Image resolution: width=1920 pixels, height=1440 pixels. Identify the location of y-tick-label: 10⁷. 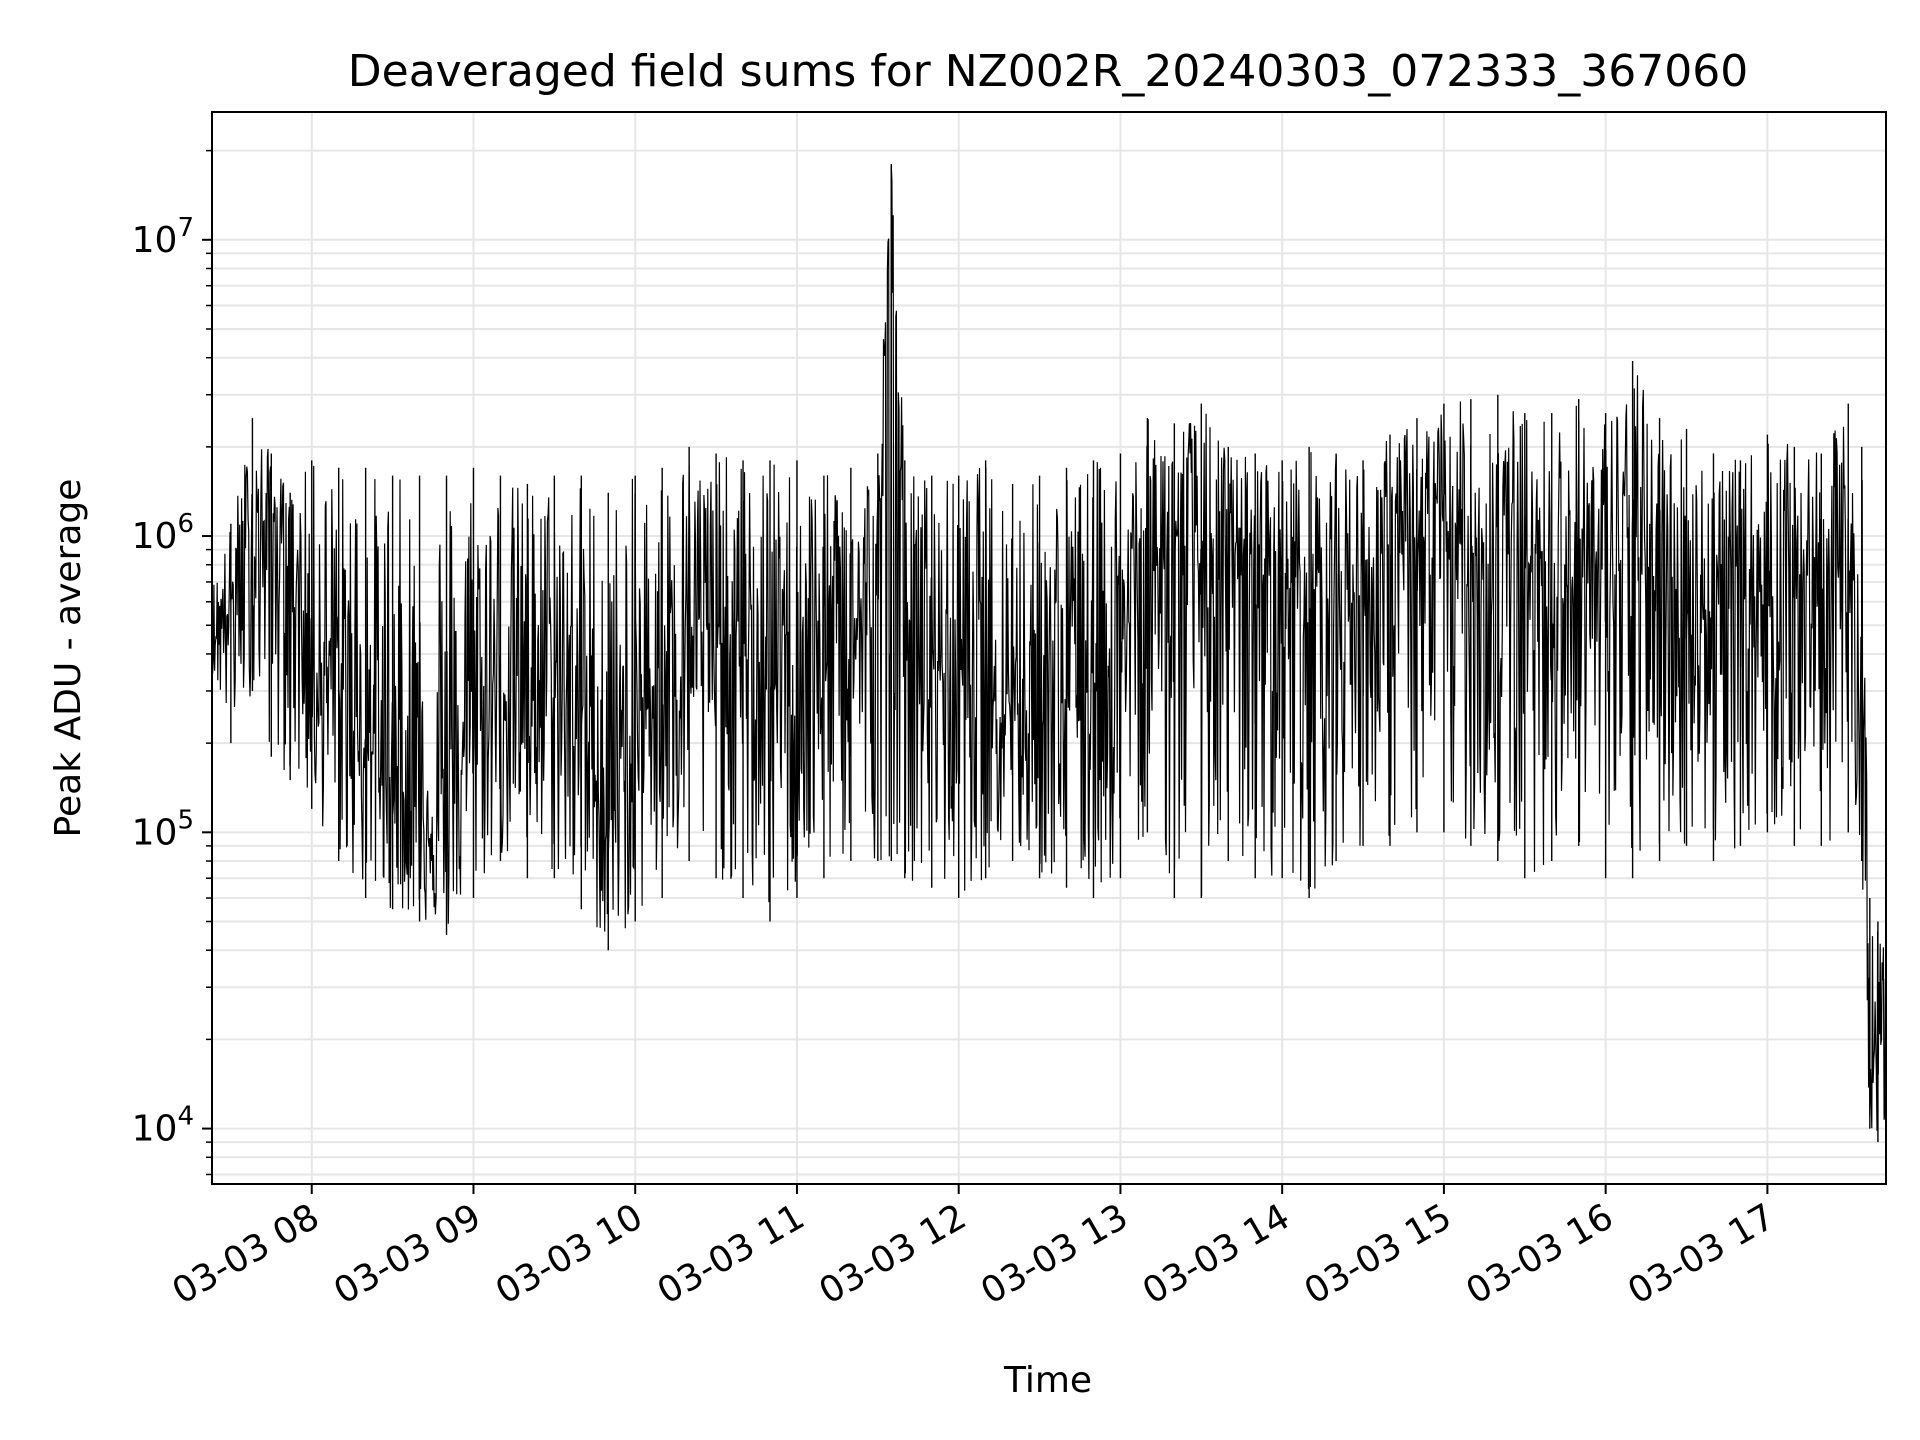
(163, 237).